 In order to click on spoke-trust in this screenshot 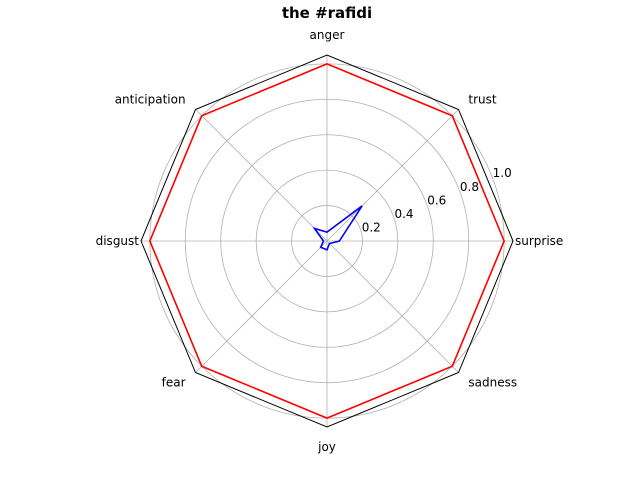, I will do `click(392, 175)`.